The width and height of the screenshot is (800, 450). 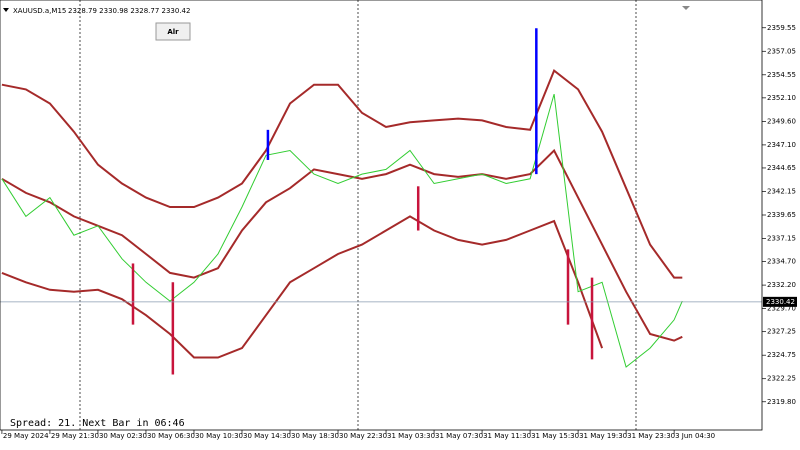 What do you see at coordinates (555, 436) in the screenshot?
I see `x-tick-label: 31 May 15:30` at bounding box center [555, 436].